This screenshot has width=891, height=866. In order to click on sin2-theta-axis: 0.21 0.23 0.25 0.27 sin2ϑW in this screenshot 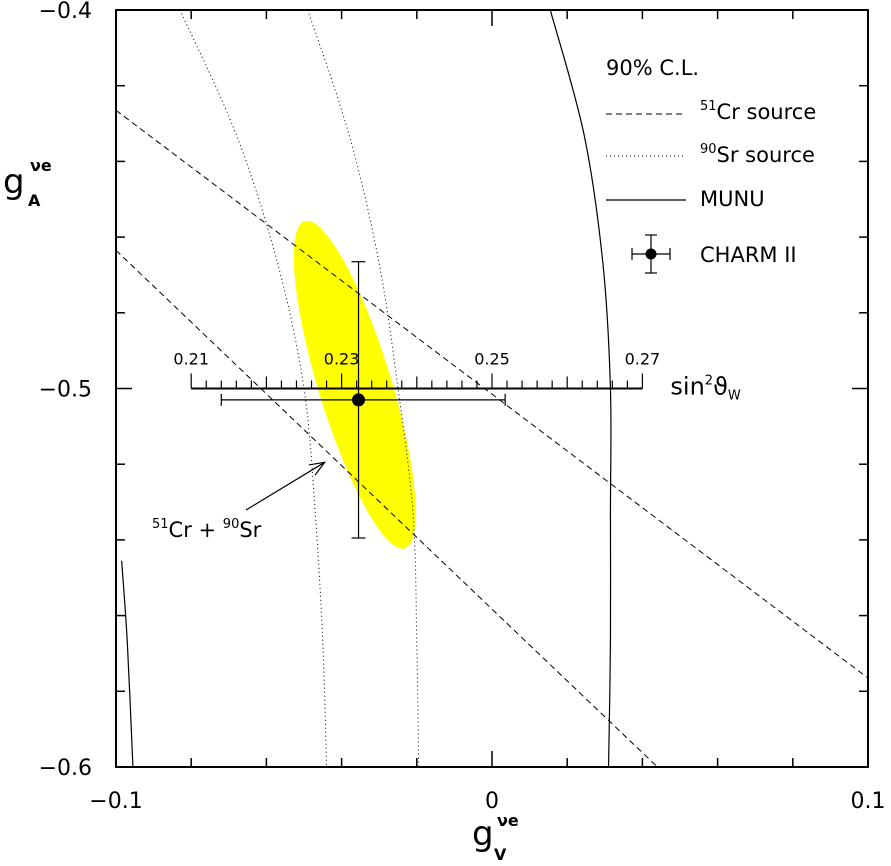, I will do `click(457, 377)`.